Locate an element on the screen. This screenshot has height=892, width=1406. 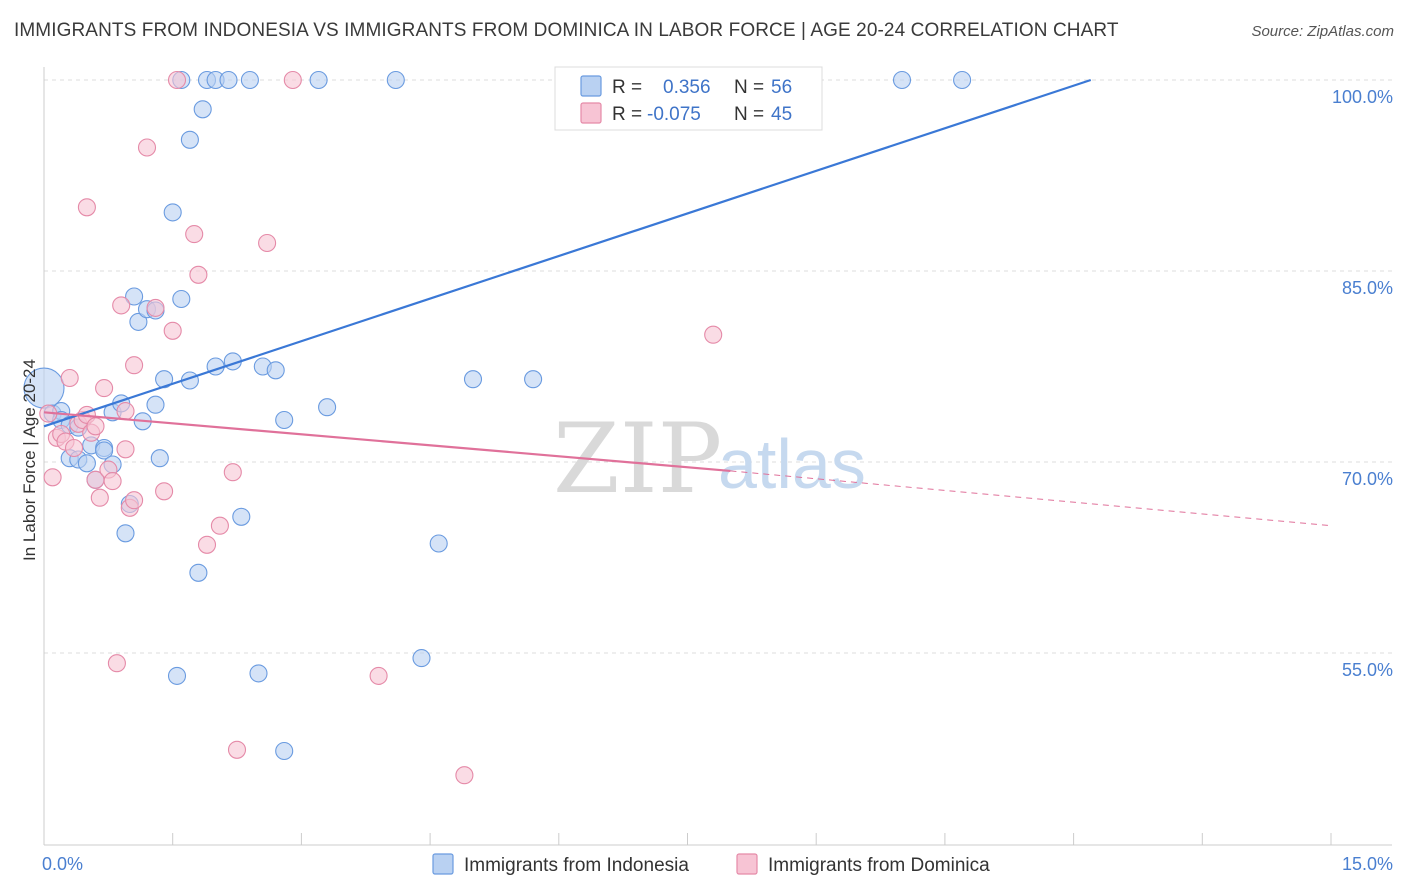
x-tick-label-1: 15.0% is located at coordinates (1367, 864).